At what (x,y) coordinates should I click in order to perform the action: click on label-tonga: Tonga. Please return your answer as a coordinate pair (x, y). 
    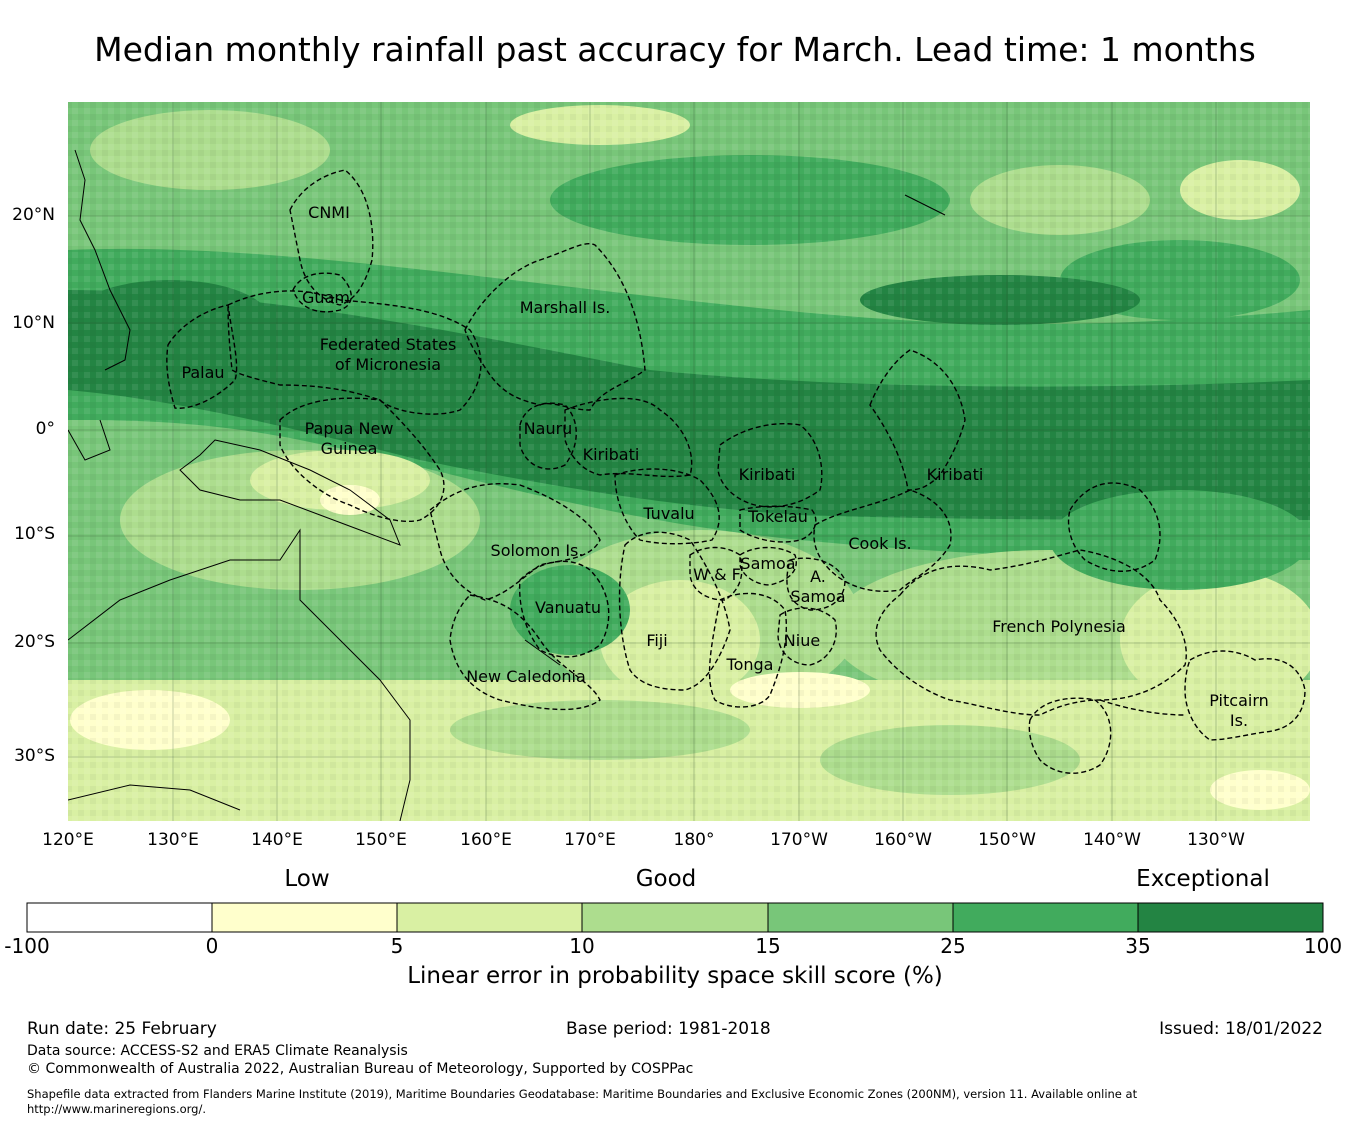
    Looking at the image, I should click on (750, 664).